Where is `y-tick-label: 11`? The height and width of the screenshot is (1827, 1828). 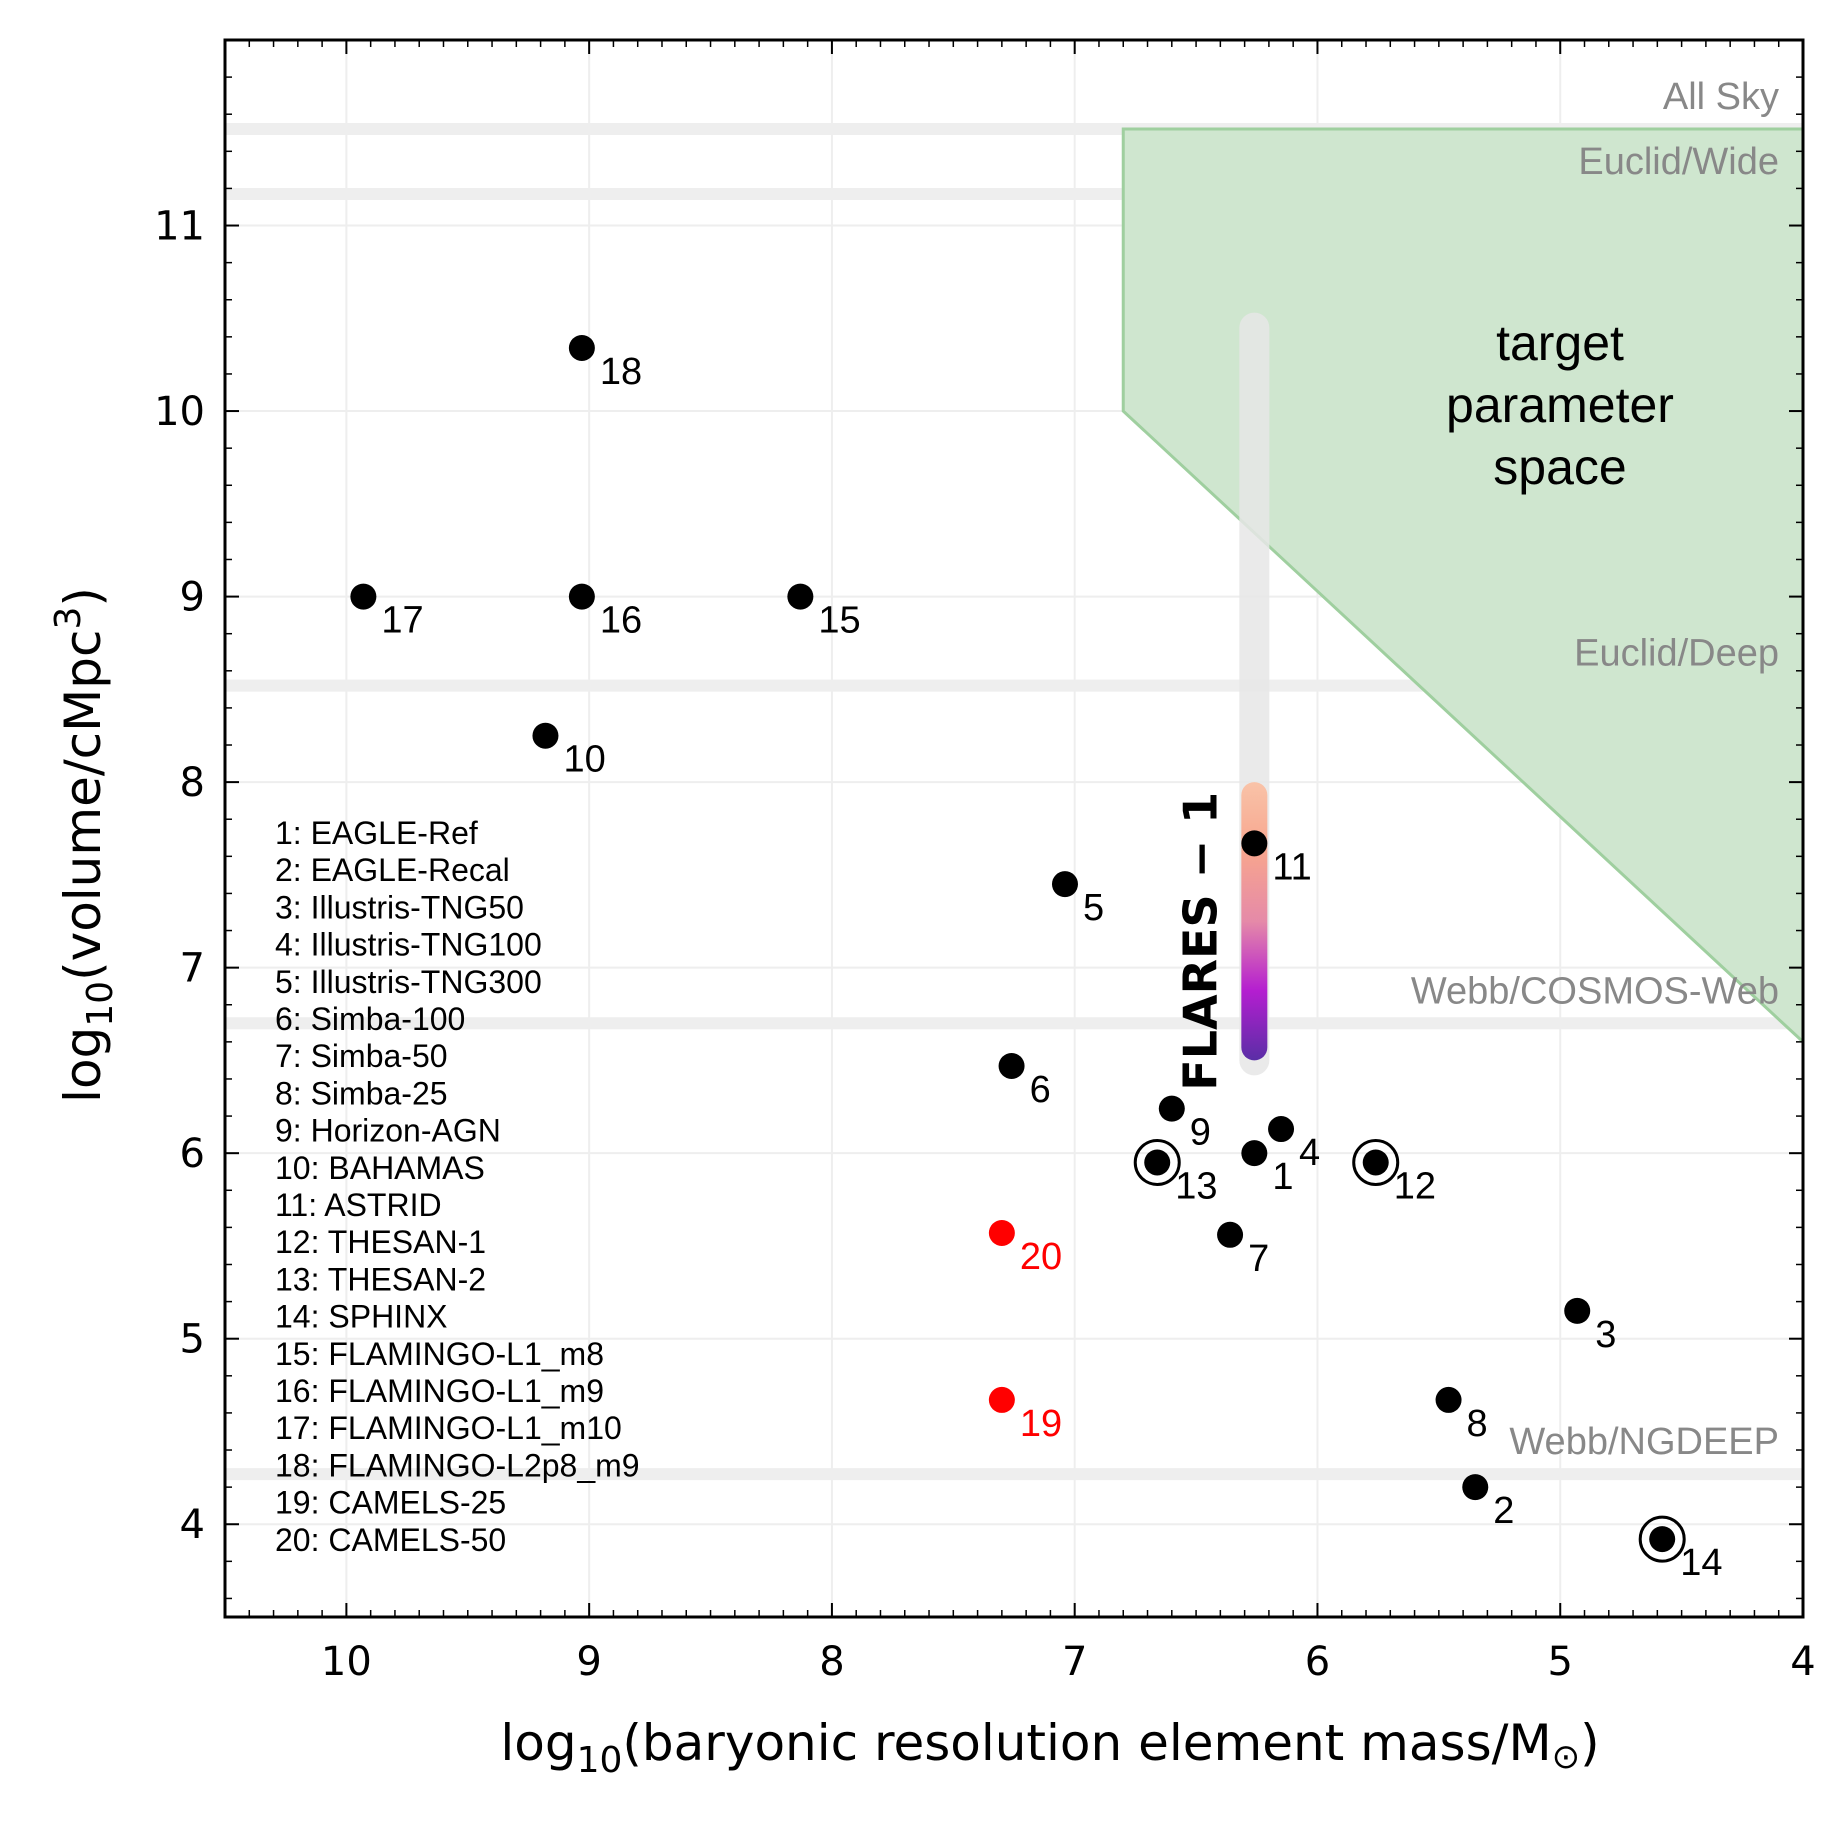 y-tick-label: 11 is located at coordinates (179, 227).